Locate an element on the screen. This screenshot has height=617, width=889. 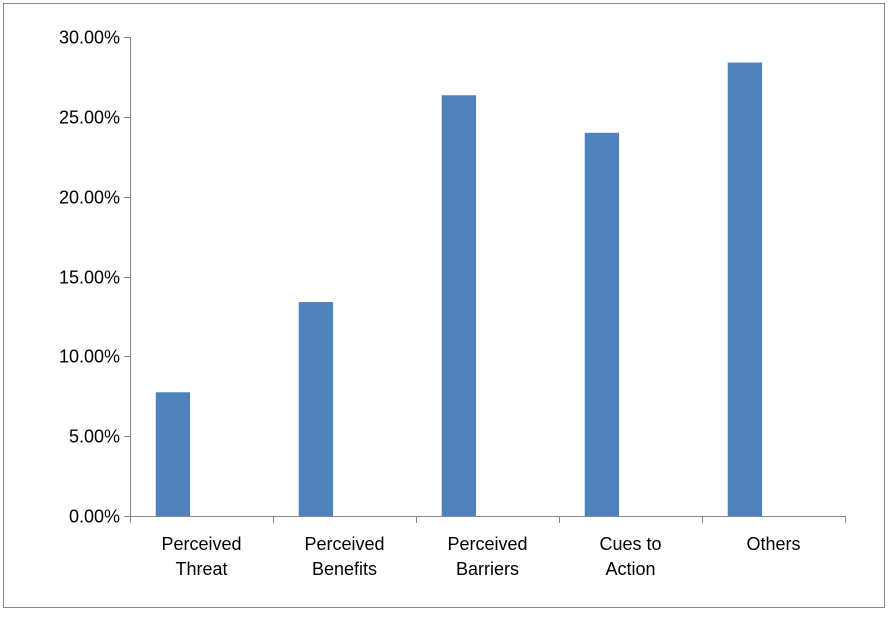
y-tick-label: 15.00% is located at coordinates (89, 278).